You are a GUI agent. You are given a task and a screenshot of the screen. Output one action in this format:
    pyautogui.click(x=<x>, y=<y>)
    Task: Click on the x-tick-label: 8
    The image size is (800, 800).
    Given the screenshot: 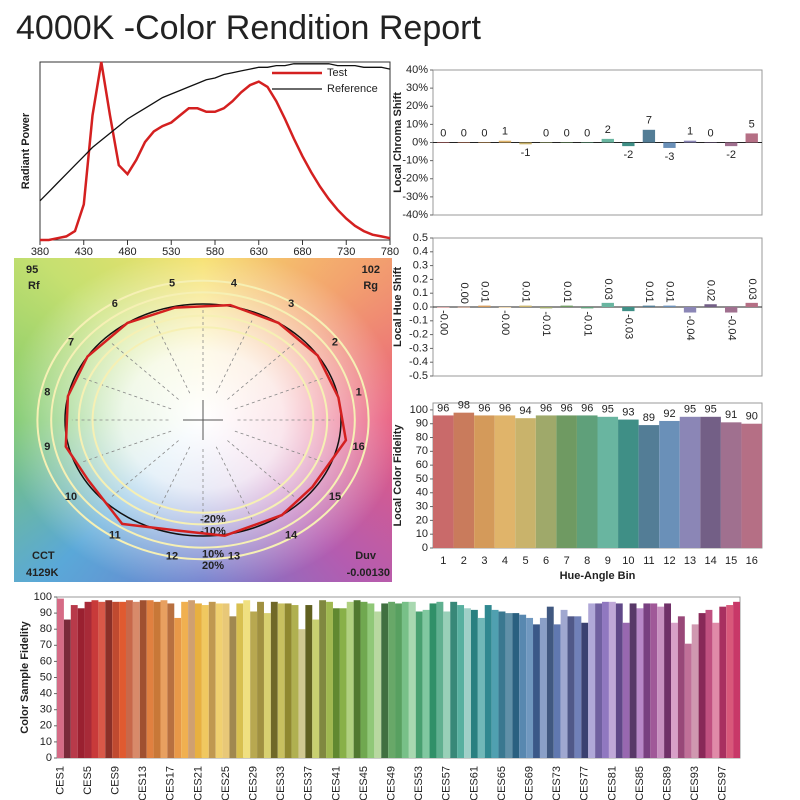 What is the action you would take?
    pyautogui.click(x=587, y=561)
    